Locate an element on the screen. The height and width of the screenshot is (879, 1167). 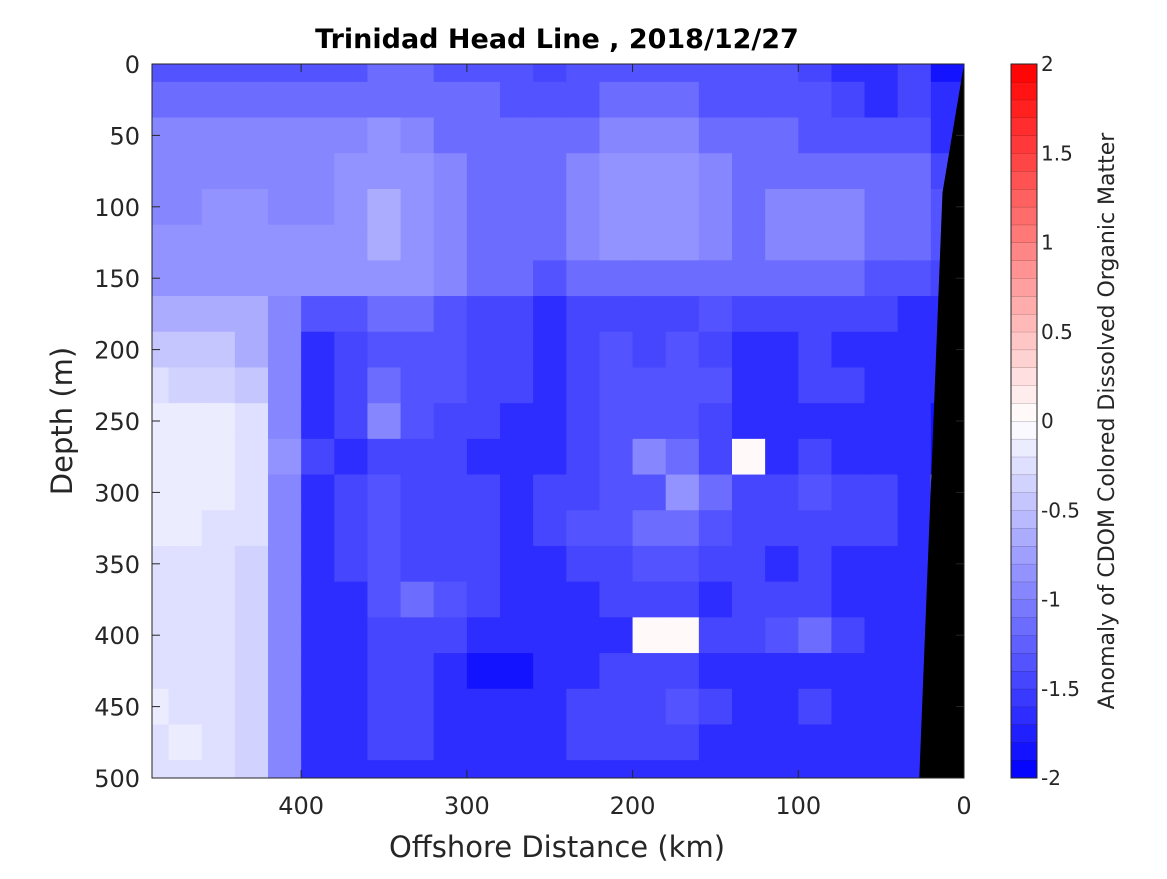
colorbar-tick-label: -1.5 is located at coordinates (1060, 689).